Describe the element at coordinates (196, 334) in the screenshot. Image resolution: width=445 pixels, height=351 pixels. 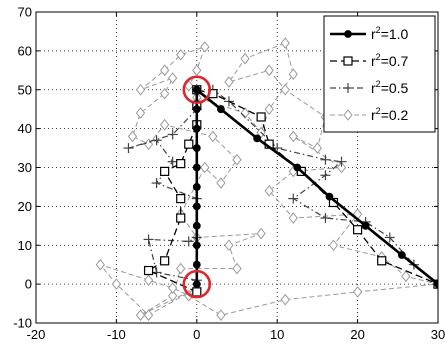
I see `x-tick-label: 0` at that location.